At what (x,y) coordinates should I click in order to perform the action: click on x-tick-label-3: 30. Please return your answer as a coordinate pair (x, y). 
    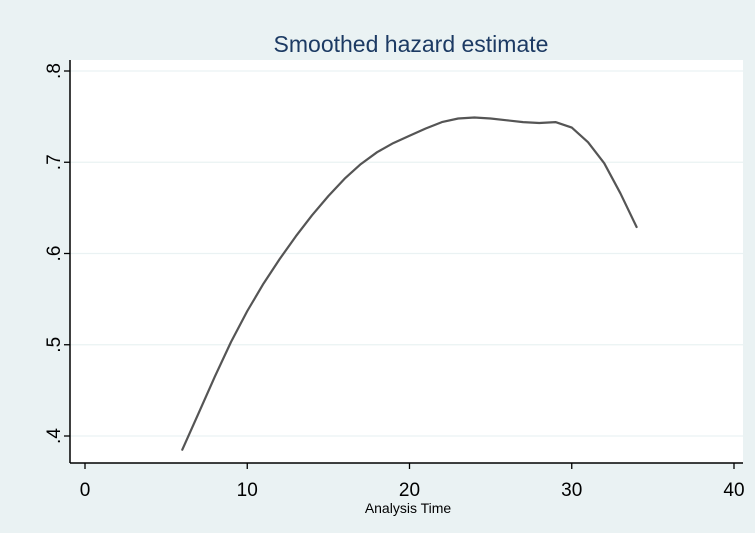
    Looking at the image, I should click on (571, 490).